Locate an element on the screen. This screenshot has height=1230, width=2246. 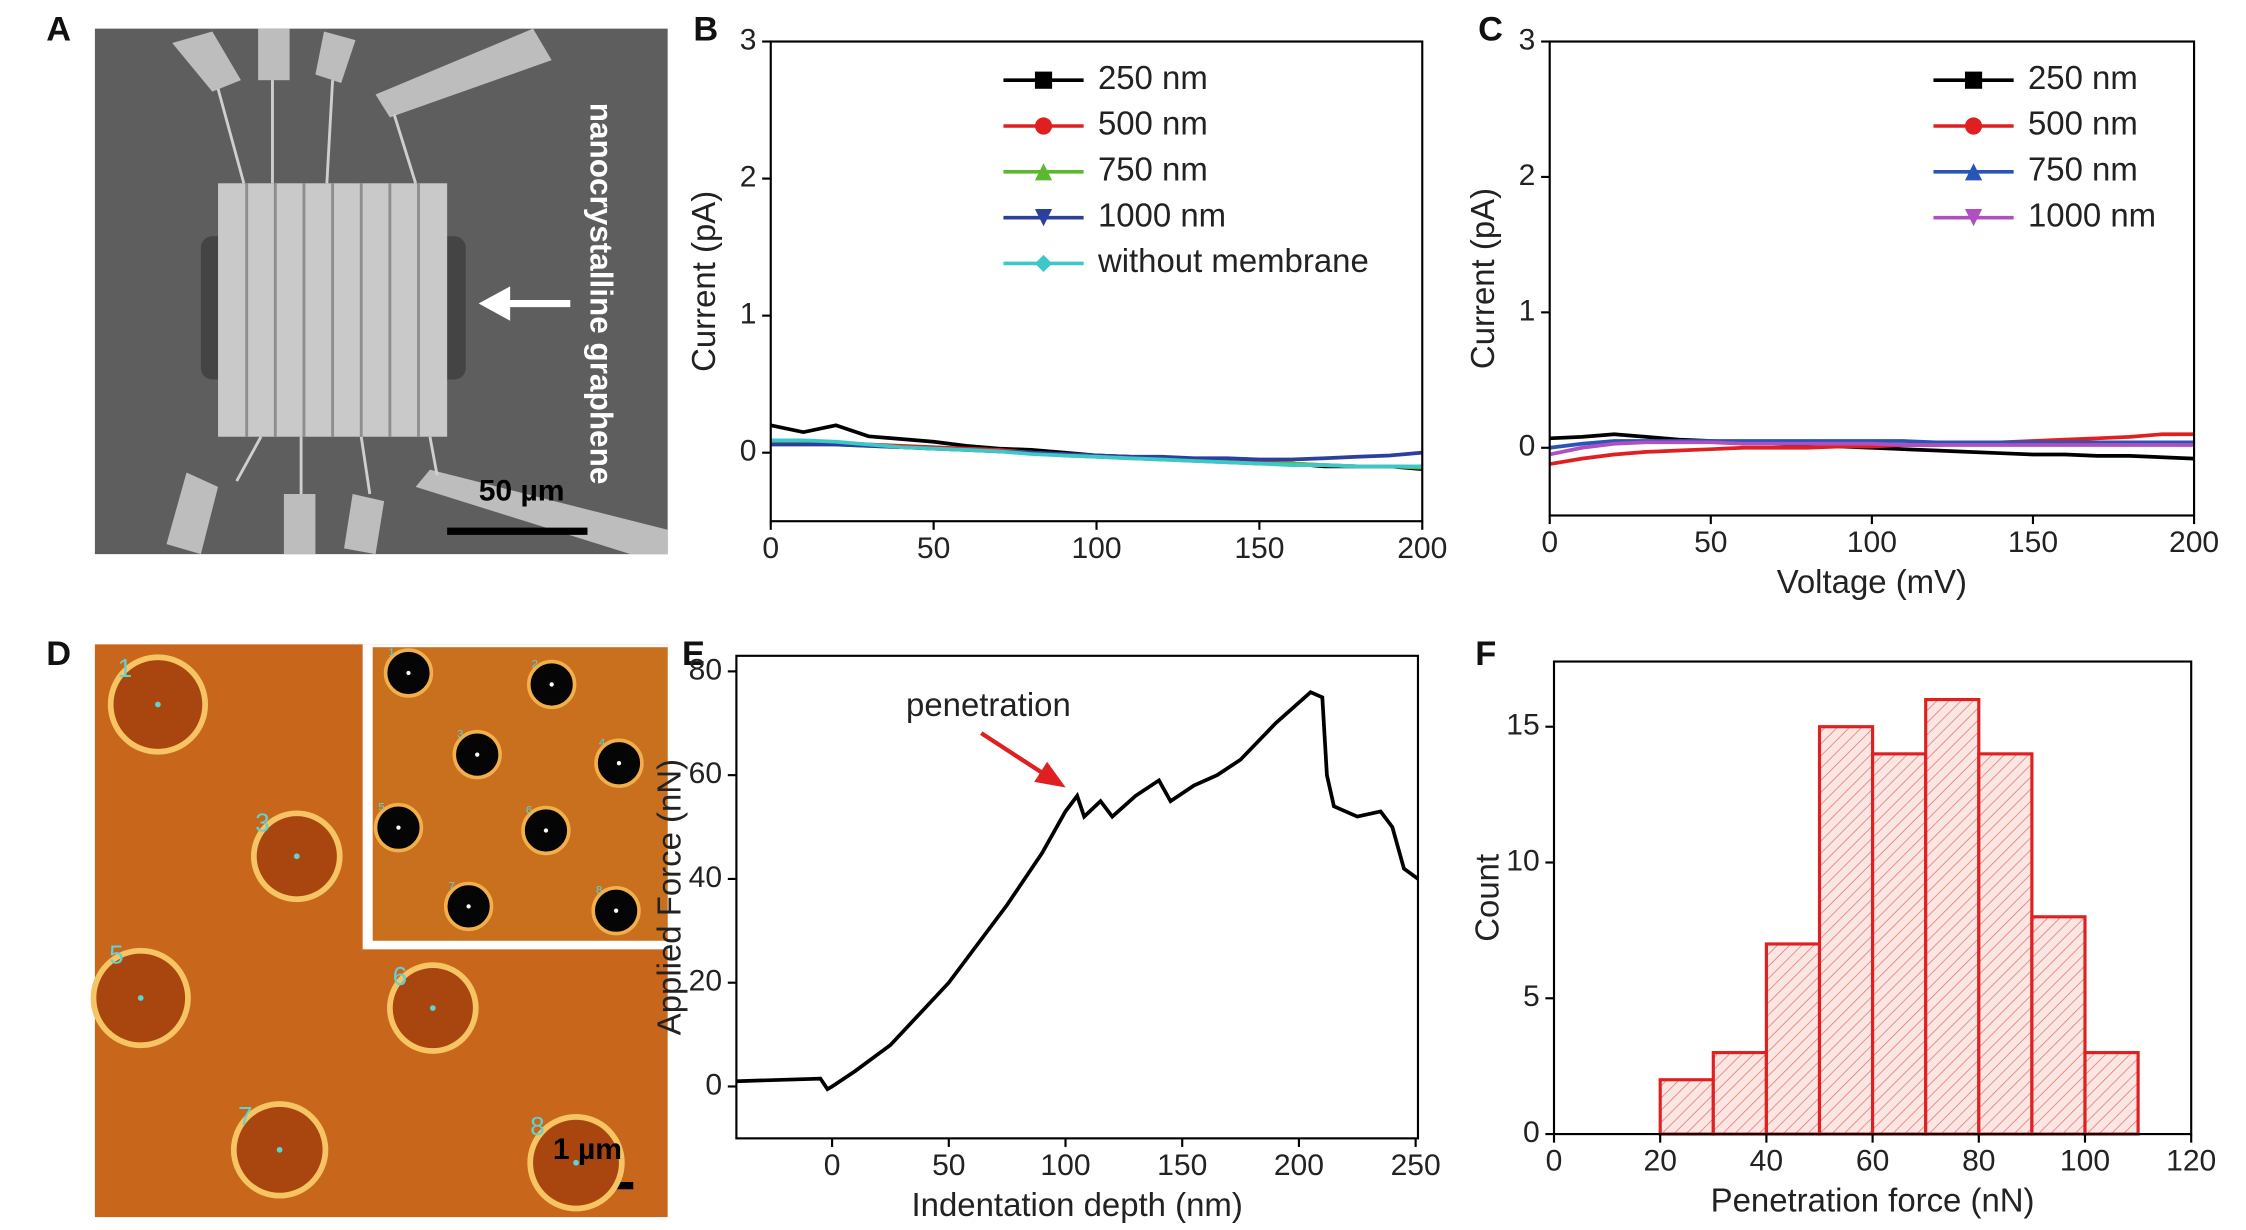
hole-label: 5 is located at coordinates (116, 955).